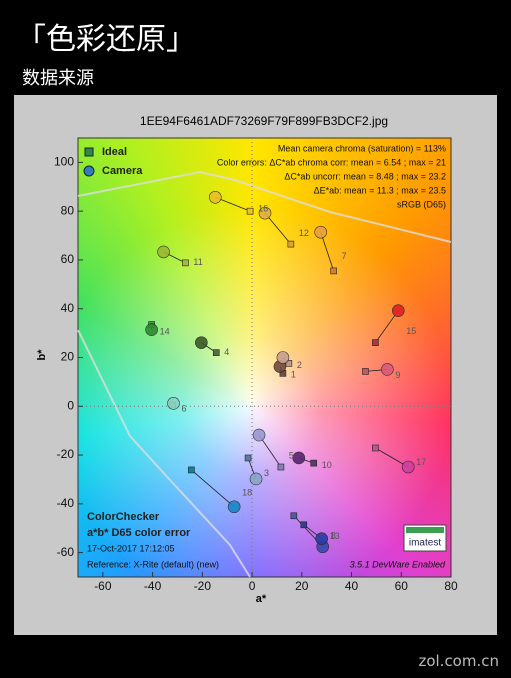 Image resolution: width=511 pixels, height=678 pixels. Describe the element at coordinates (153, 564) in the screenshot. I see `annotation: Reference: X-Rite (default) (new)` at that location.